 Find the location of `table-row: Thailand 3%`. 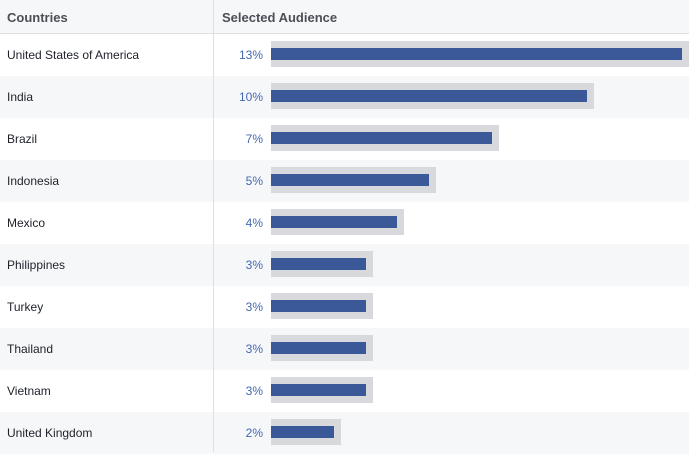

table-row: Thailand 3% is located at coordinates (344, 349).